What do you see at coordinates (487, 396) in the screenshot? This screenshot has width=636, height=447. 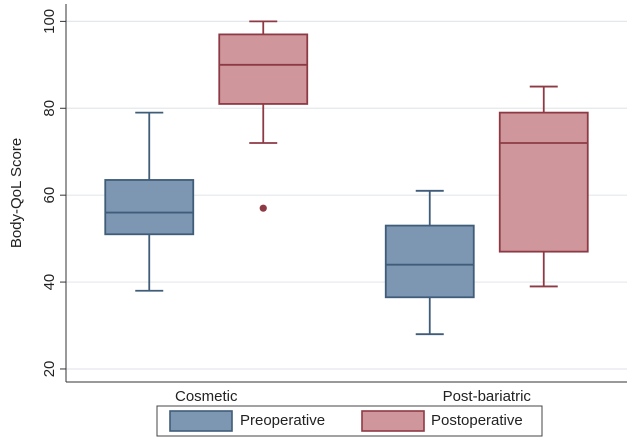 I see `x-tick-label-1: Post-bariatric` at bounding box center [487, 396].